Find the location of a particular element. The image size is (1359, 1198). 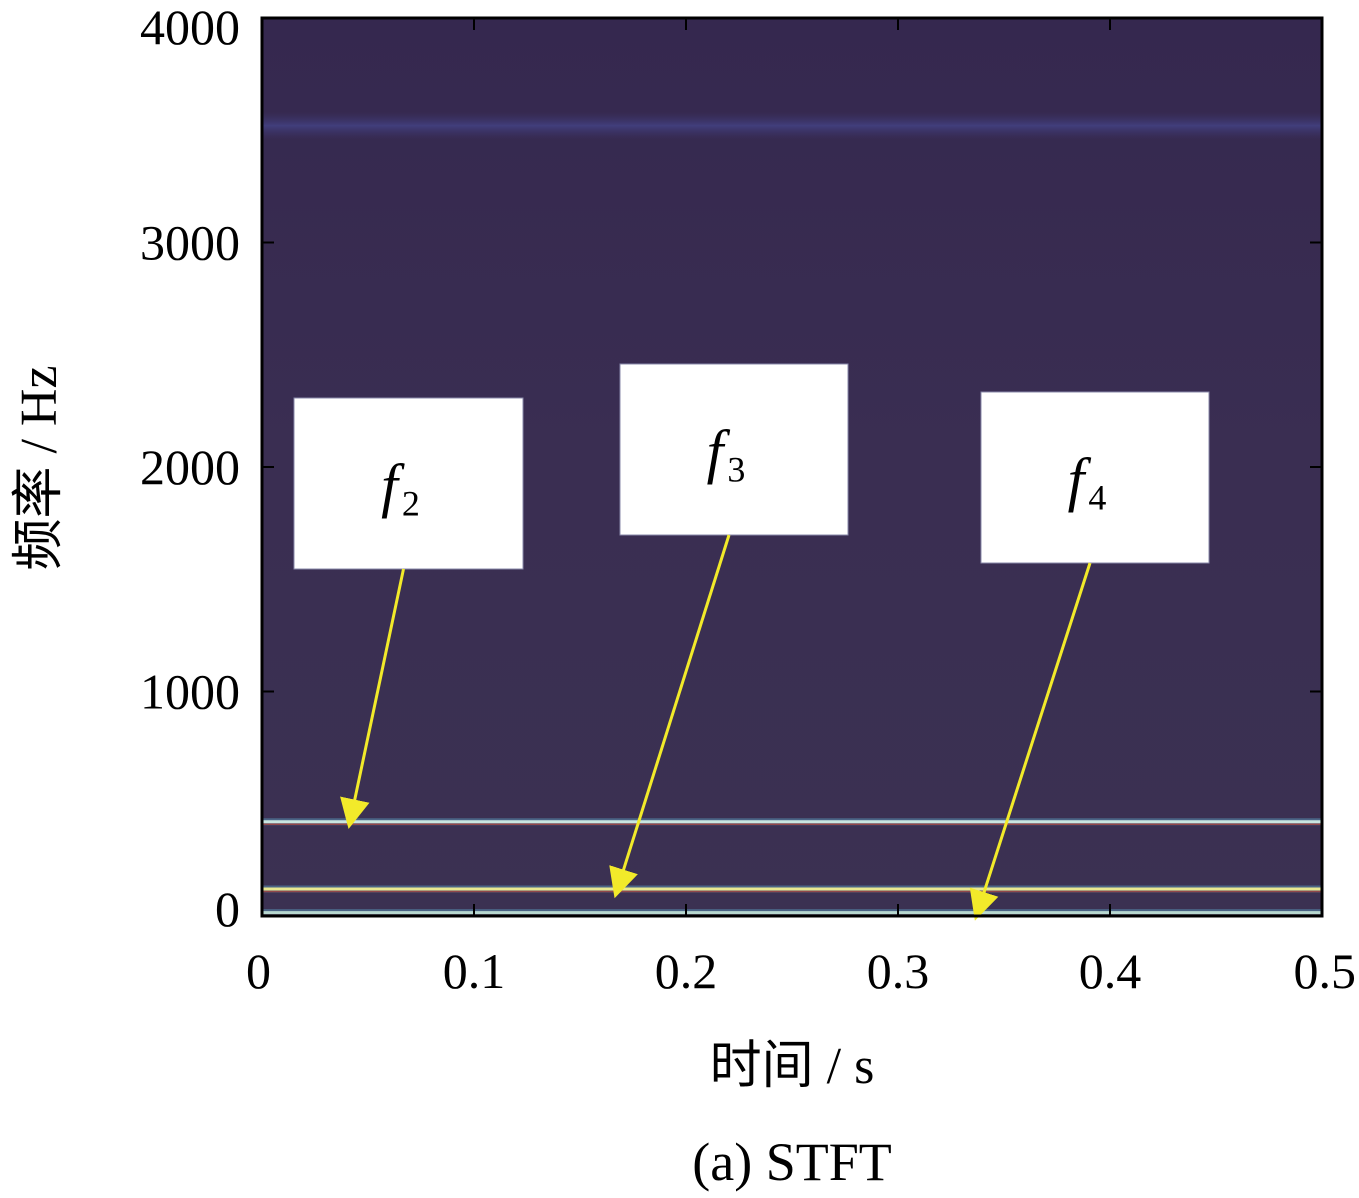

figure-caption: (a) STFT is located at coordinates (791, 1162).